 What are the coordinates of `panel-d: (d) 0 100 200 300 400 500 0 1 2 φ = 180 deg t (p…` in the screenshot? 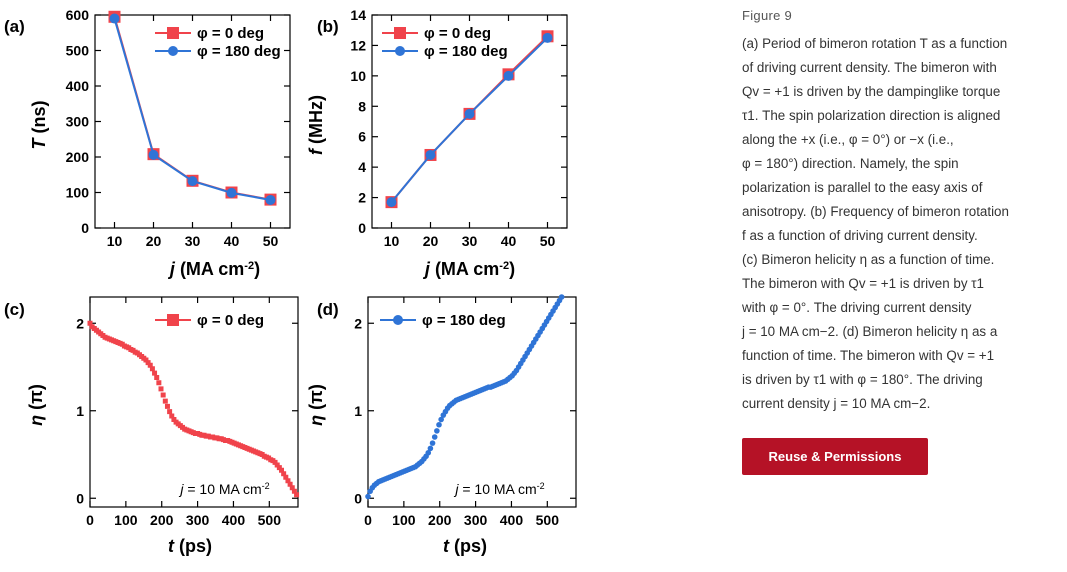 It's located at (441, 425).